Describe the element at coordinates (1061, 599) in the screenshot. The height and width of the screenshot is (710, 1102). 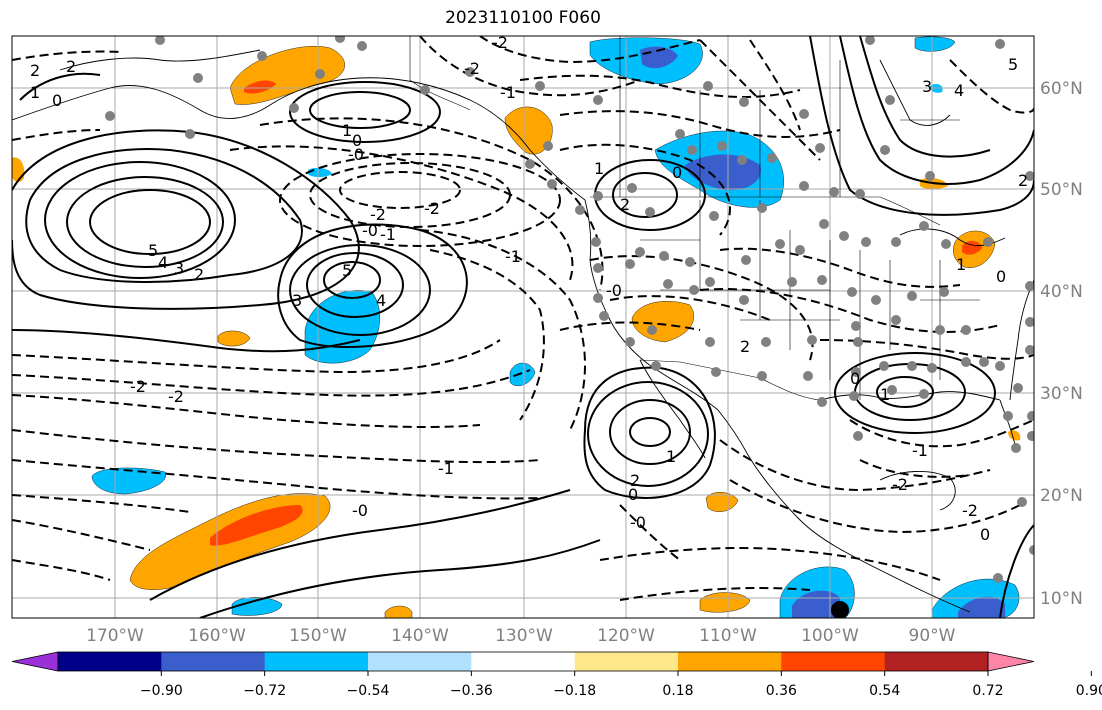
I see `lat-label: 10°N` at that location.